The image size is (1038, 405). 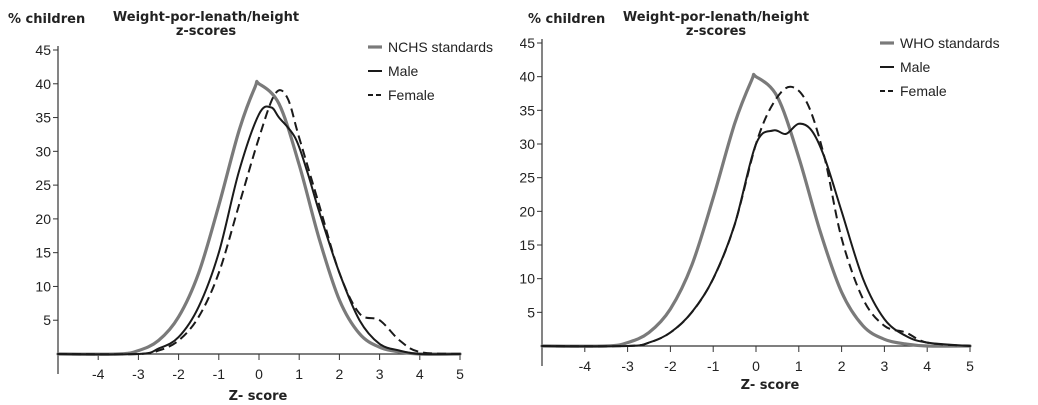 I want to click on legend-label-1: WHO standards, so click(x=950, y=43).